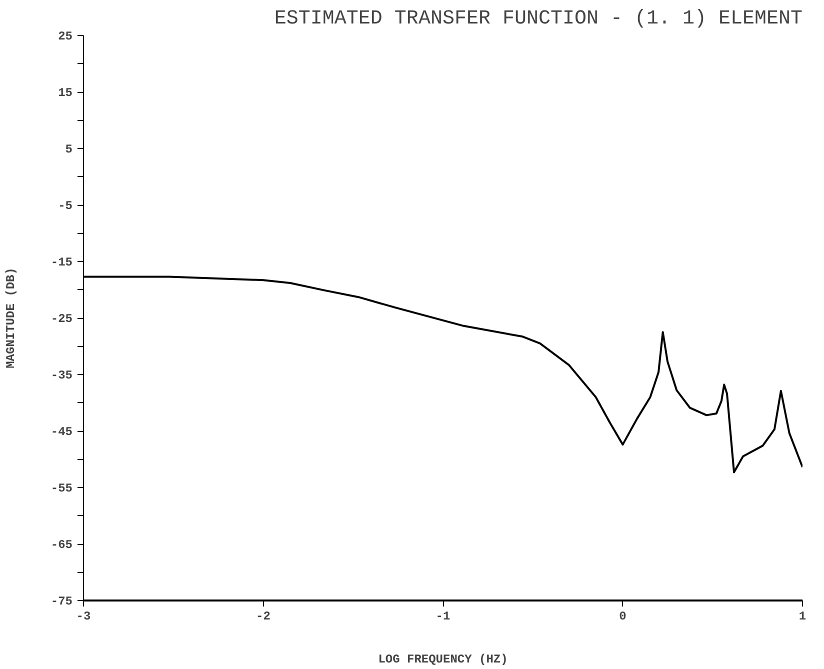 Image resolution: width=824 pixels, height=669 pixels. What do you see at coordinates (61, 375) in the screenshot?
I see `y-tick-label: -35` at bounding box center [61, 375].